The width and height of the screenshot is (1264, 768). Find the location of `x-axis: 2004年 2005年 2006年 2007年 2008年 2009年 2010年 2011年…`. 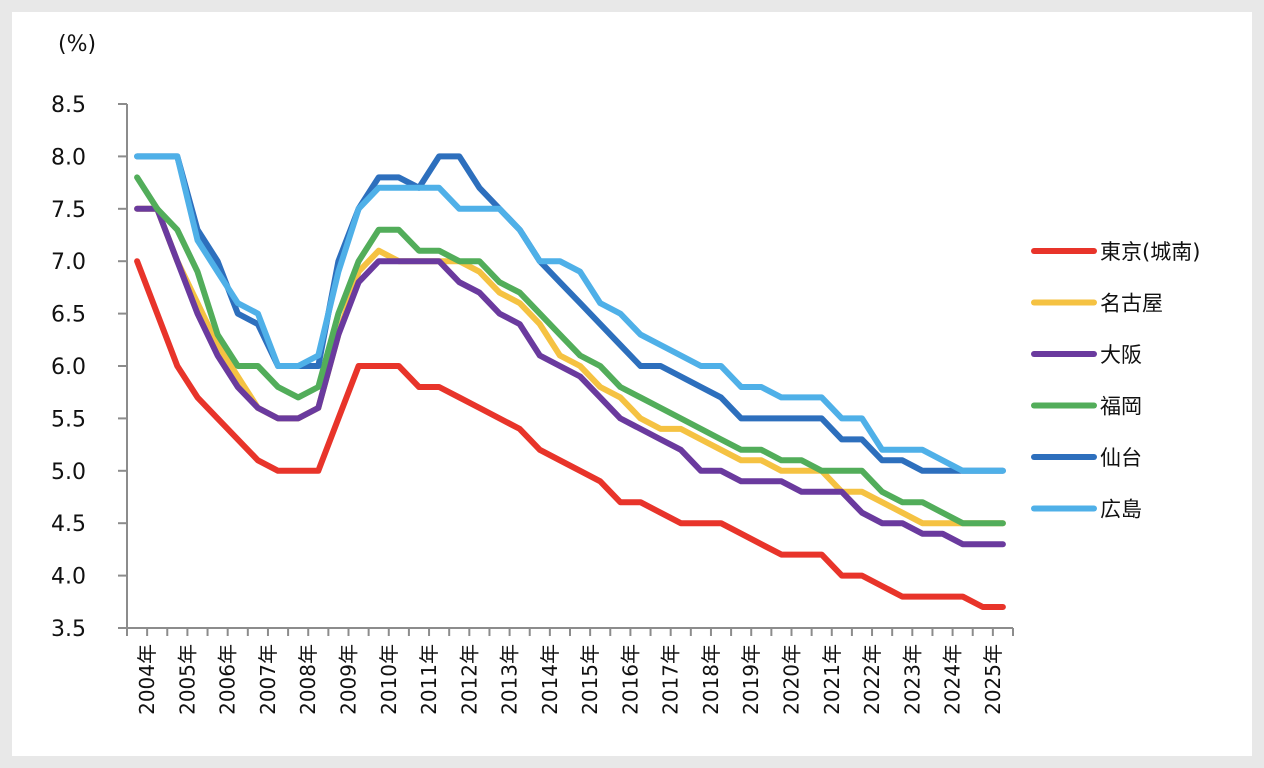

x-axis: 2004年 2005年 2006年 2007年 2008年 2009年 2010年 2011年… is located at coordinates (566, 671).